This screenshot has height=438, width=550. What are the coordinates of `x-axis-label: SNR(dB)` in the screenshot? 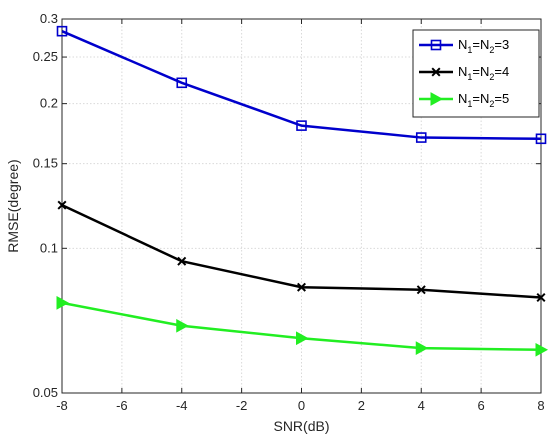 It's located at (301, 426).